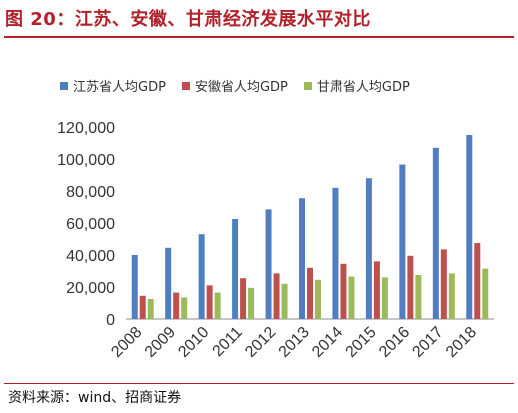 This screenshot has height=413, width=518. I want to click on x-tick-label: 2008, so click(126, 342).